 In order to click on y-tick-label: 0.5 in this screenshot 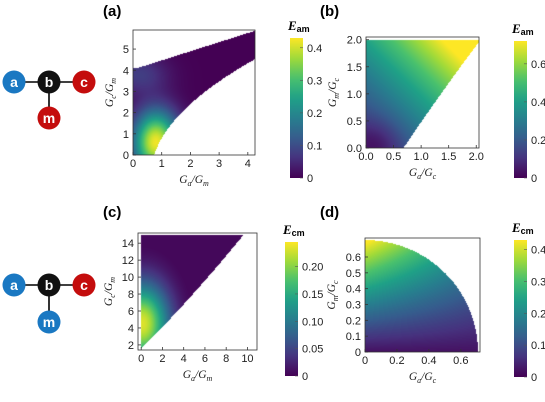, I will do `click(354, 122)`.